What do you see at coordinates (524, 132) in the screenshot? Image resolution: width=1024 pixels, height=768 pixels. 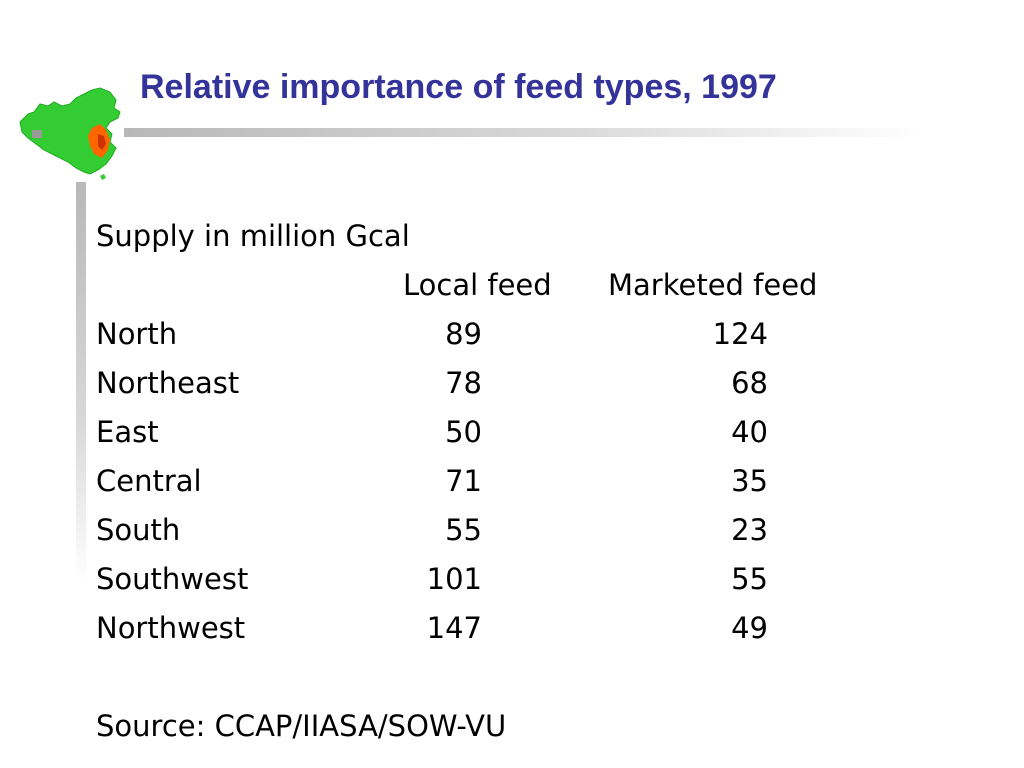 I see `title-divider` at bounding box center [524, 132].